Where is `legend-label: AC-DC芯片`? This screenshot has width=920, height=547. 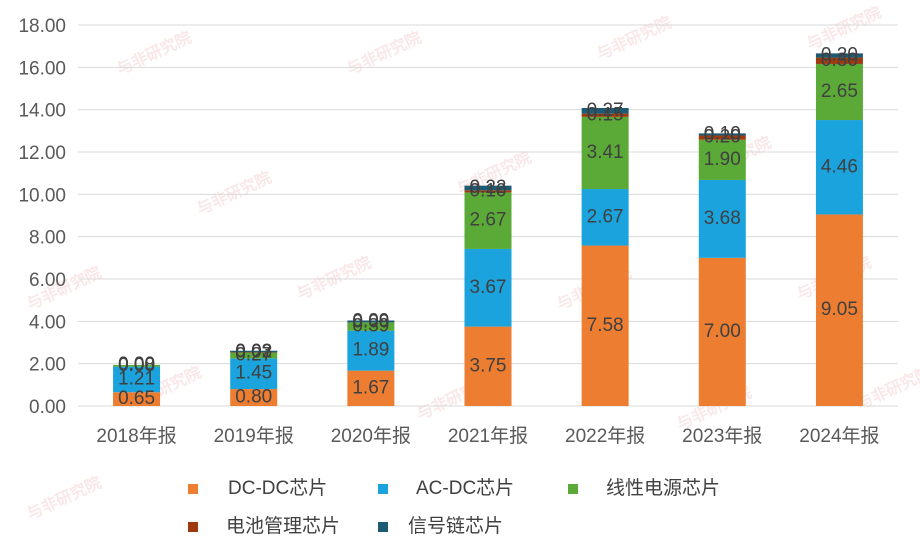 legend-label: AC-DC芯片 is located at coordinates (465, 488).